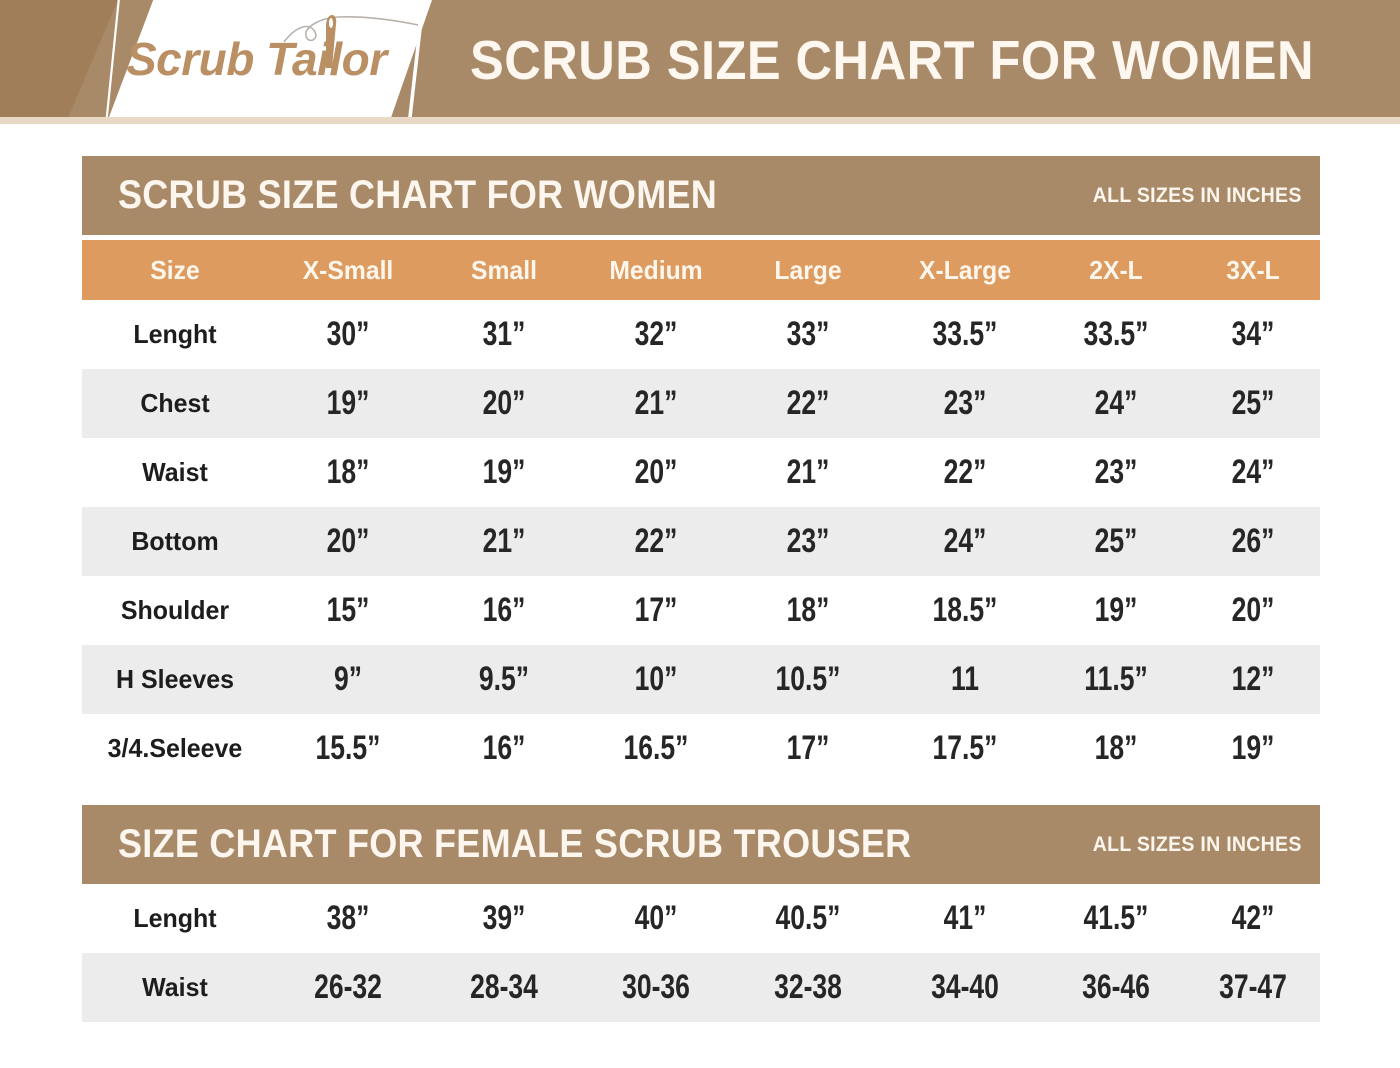 This screenshot has width=1400, height=1068. I want to click on row-value: 34”, so click(1253, 334).